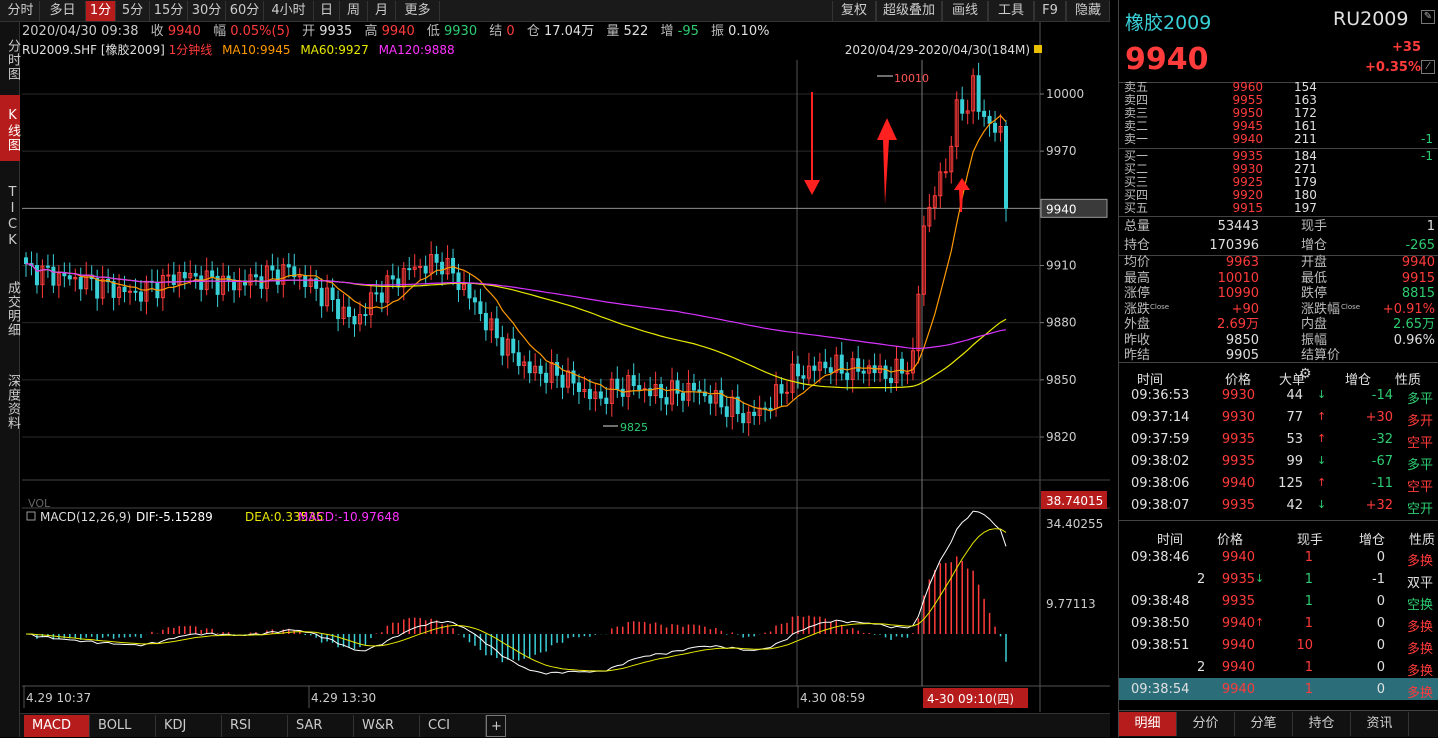 Image resolution: width=1438 pixels, height=738 pixels. I want to click on ticks-header-4: 性质, so click(1408, 380).